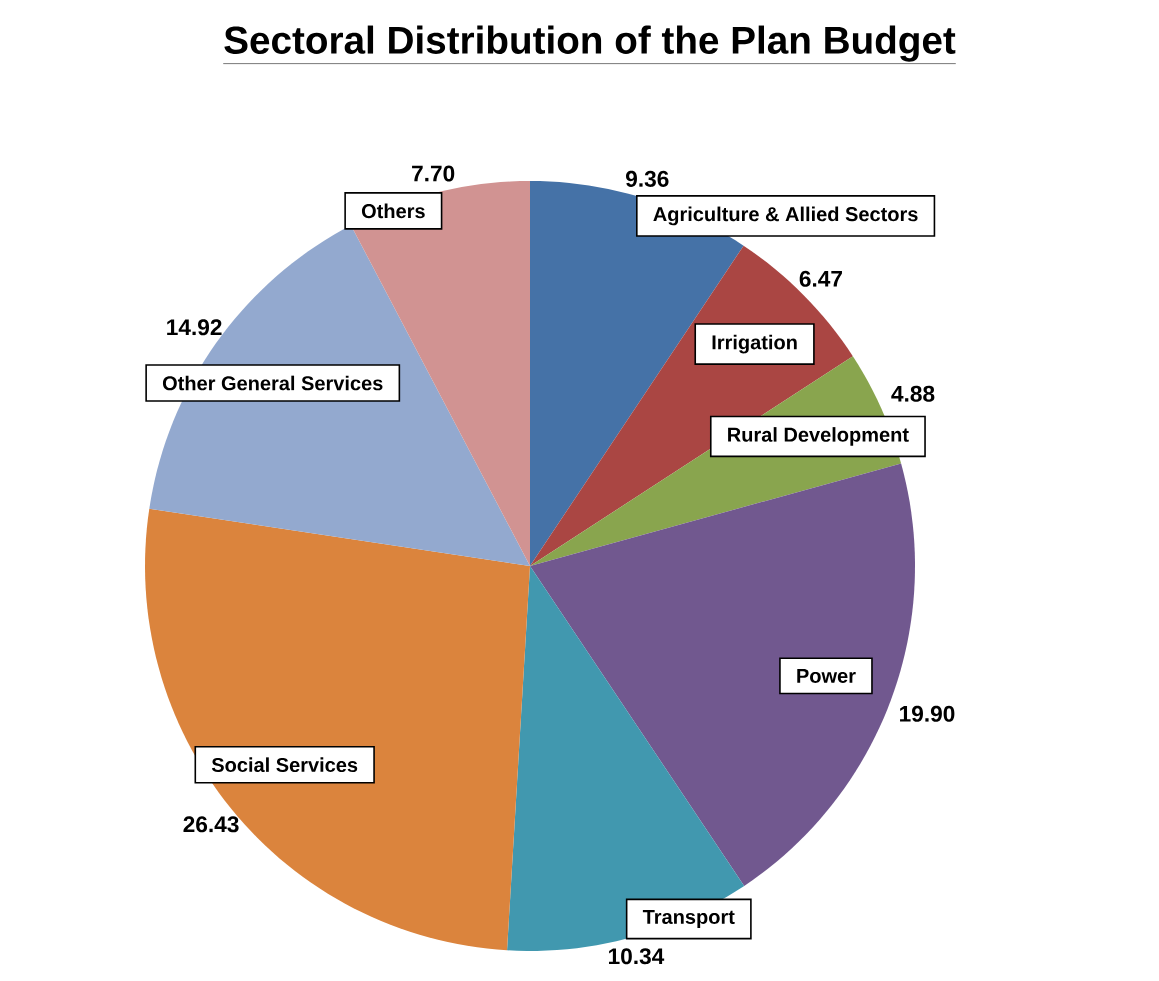  What do you see at coordinates (927, 713) in the screenshot?
I see `data-label: 19.90` at bounding box center [927, 713].